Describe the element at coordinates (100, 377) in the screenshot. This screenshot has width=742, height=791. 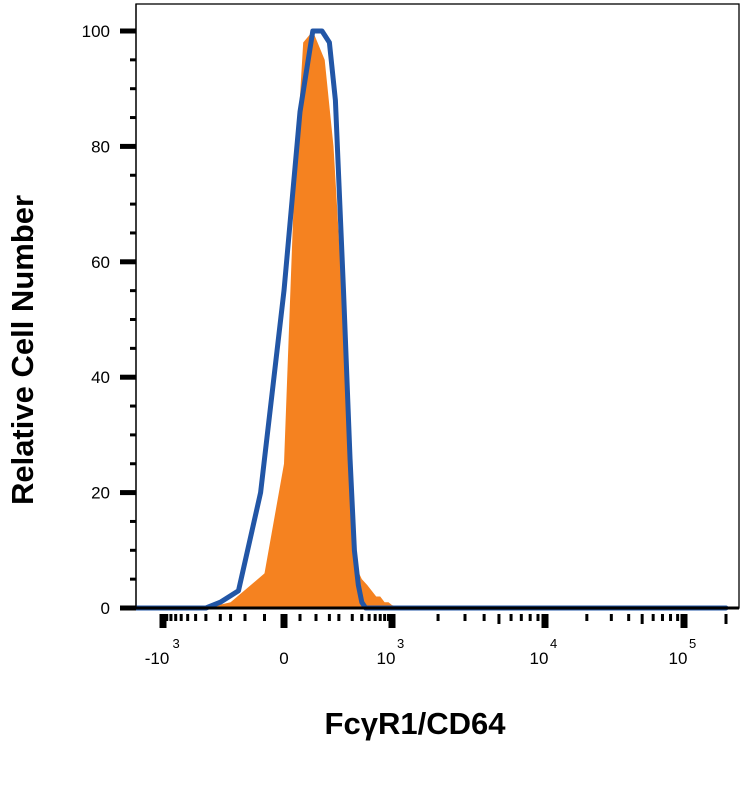
I see `y-tick-label: 40` at that location.